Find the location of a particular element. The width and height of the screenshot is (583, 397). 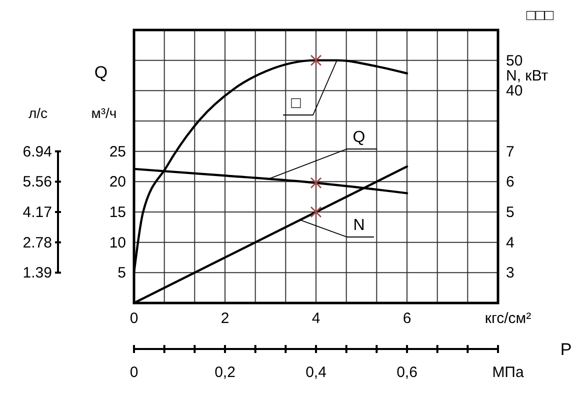

y-tick-label: 15 is located at coordinates (117, 212).